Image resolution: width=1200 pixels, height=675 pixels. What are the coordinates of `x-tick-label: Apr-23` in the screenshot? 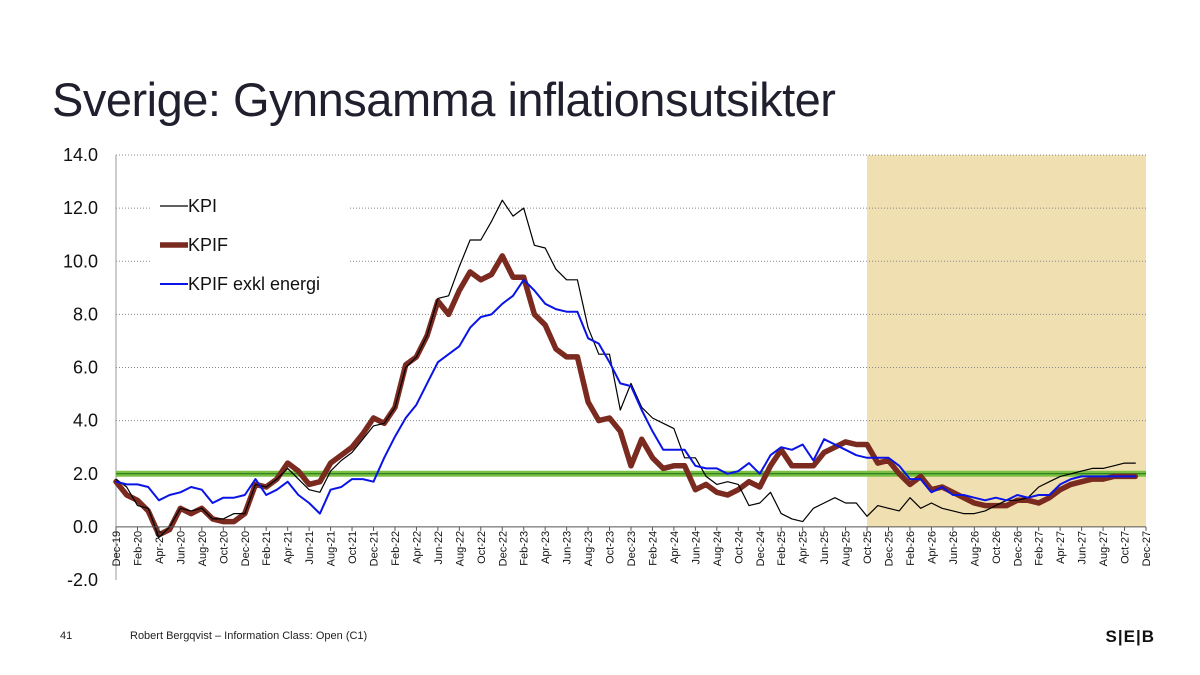 It's located at (546, 547).